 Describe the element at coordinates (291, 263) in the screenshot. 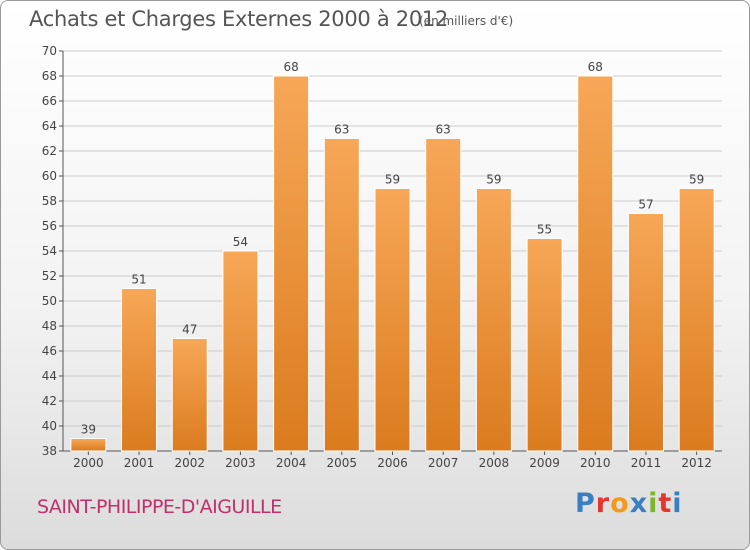

I see `bar-2004` at that location.